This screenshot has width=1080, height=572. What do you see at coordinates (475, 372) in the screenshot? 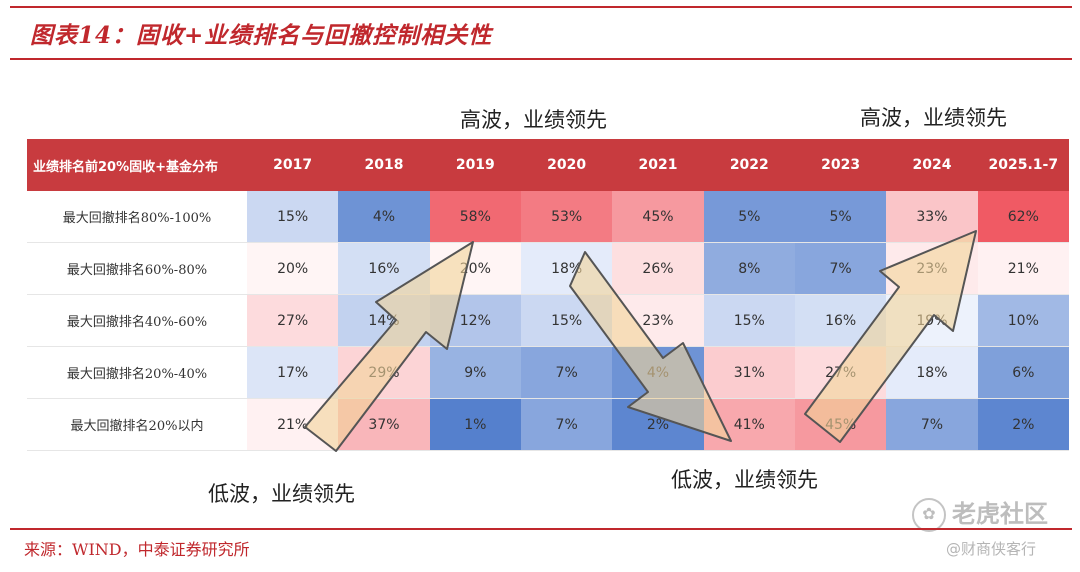
I see `heatmap-cell: 9%` at bounding box center [475, 372].